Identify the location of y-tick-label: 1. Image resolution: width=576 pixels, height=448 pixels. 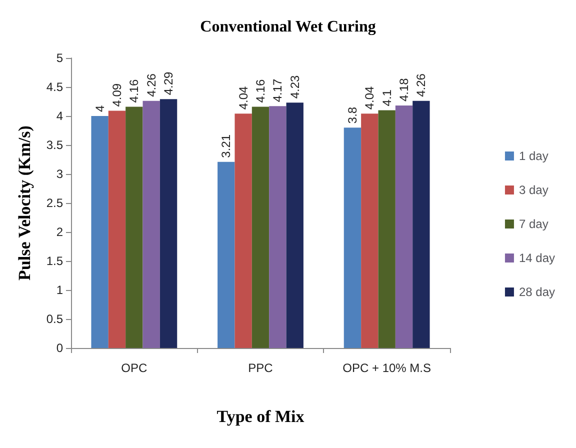
(60, 290).